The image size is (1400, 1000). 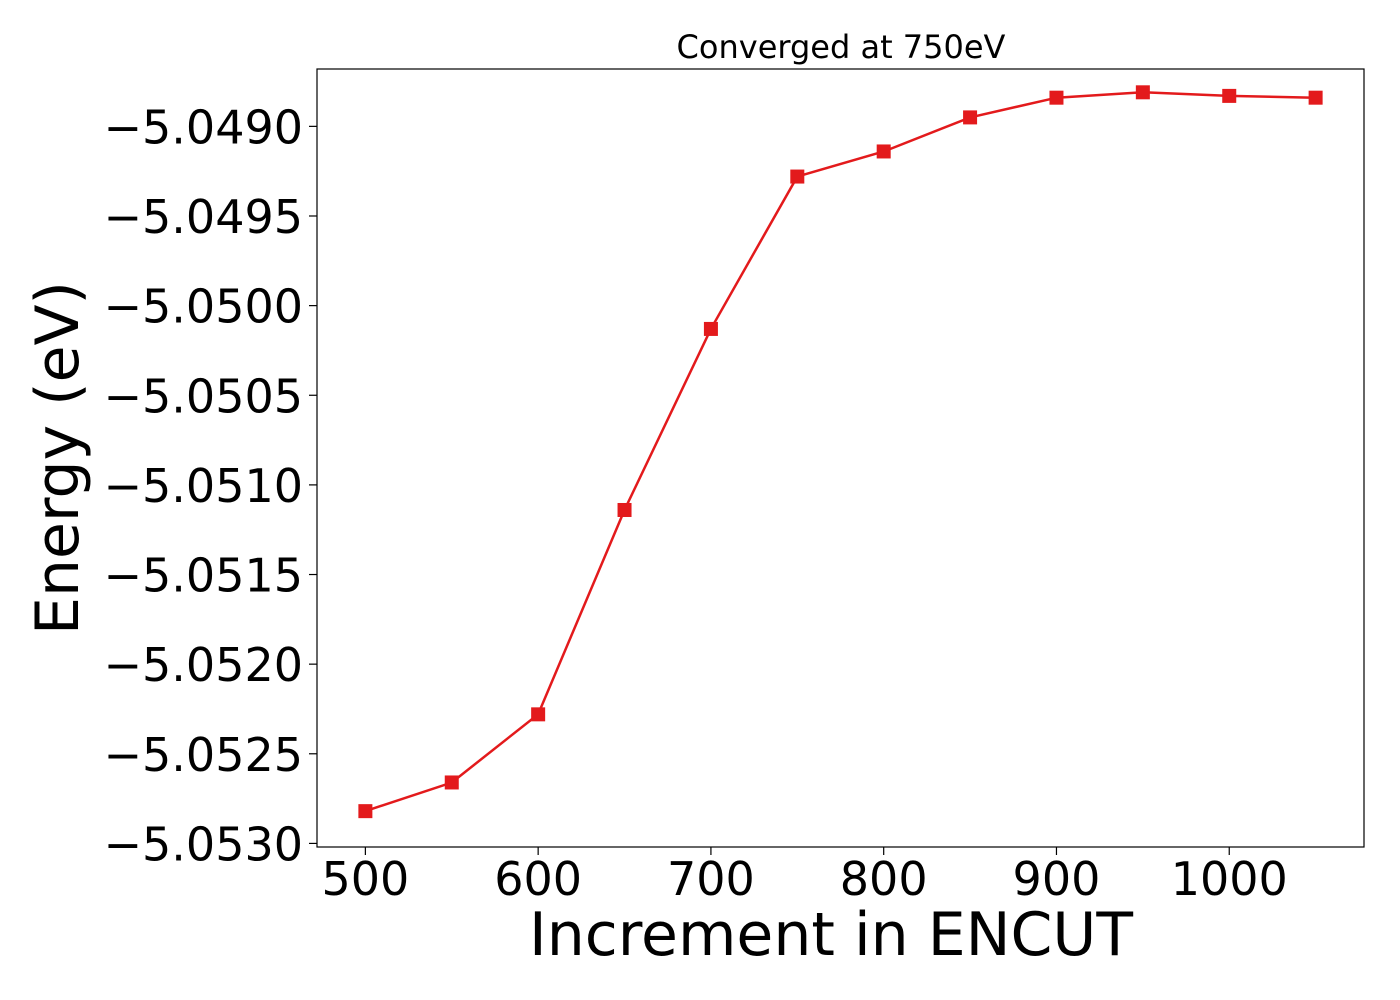 I want to click on y-axis-label: Energy (eV), so click(x=58, y=458).